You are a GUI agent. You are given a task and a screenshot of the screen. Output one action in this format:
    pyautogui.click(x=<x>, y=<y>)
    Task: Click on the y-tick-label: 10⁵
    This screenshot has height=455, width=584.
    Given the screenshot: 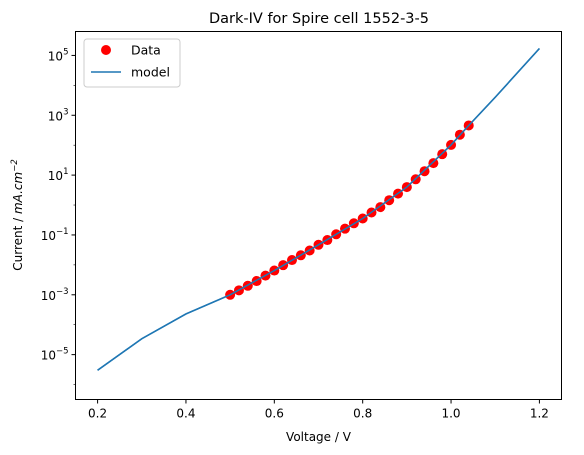 What is the action you would take?
    pyautogui.click(x=58, y=55)
    